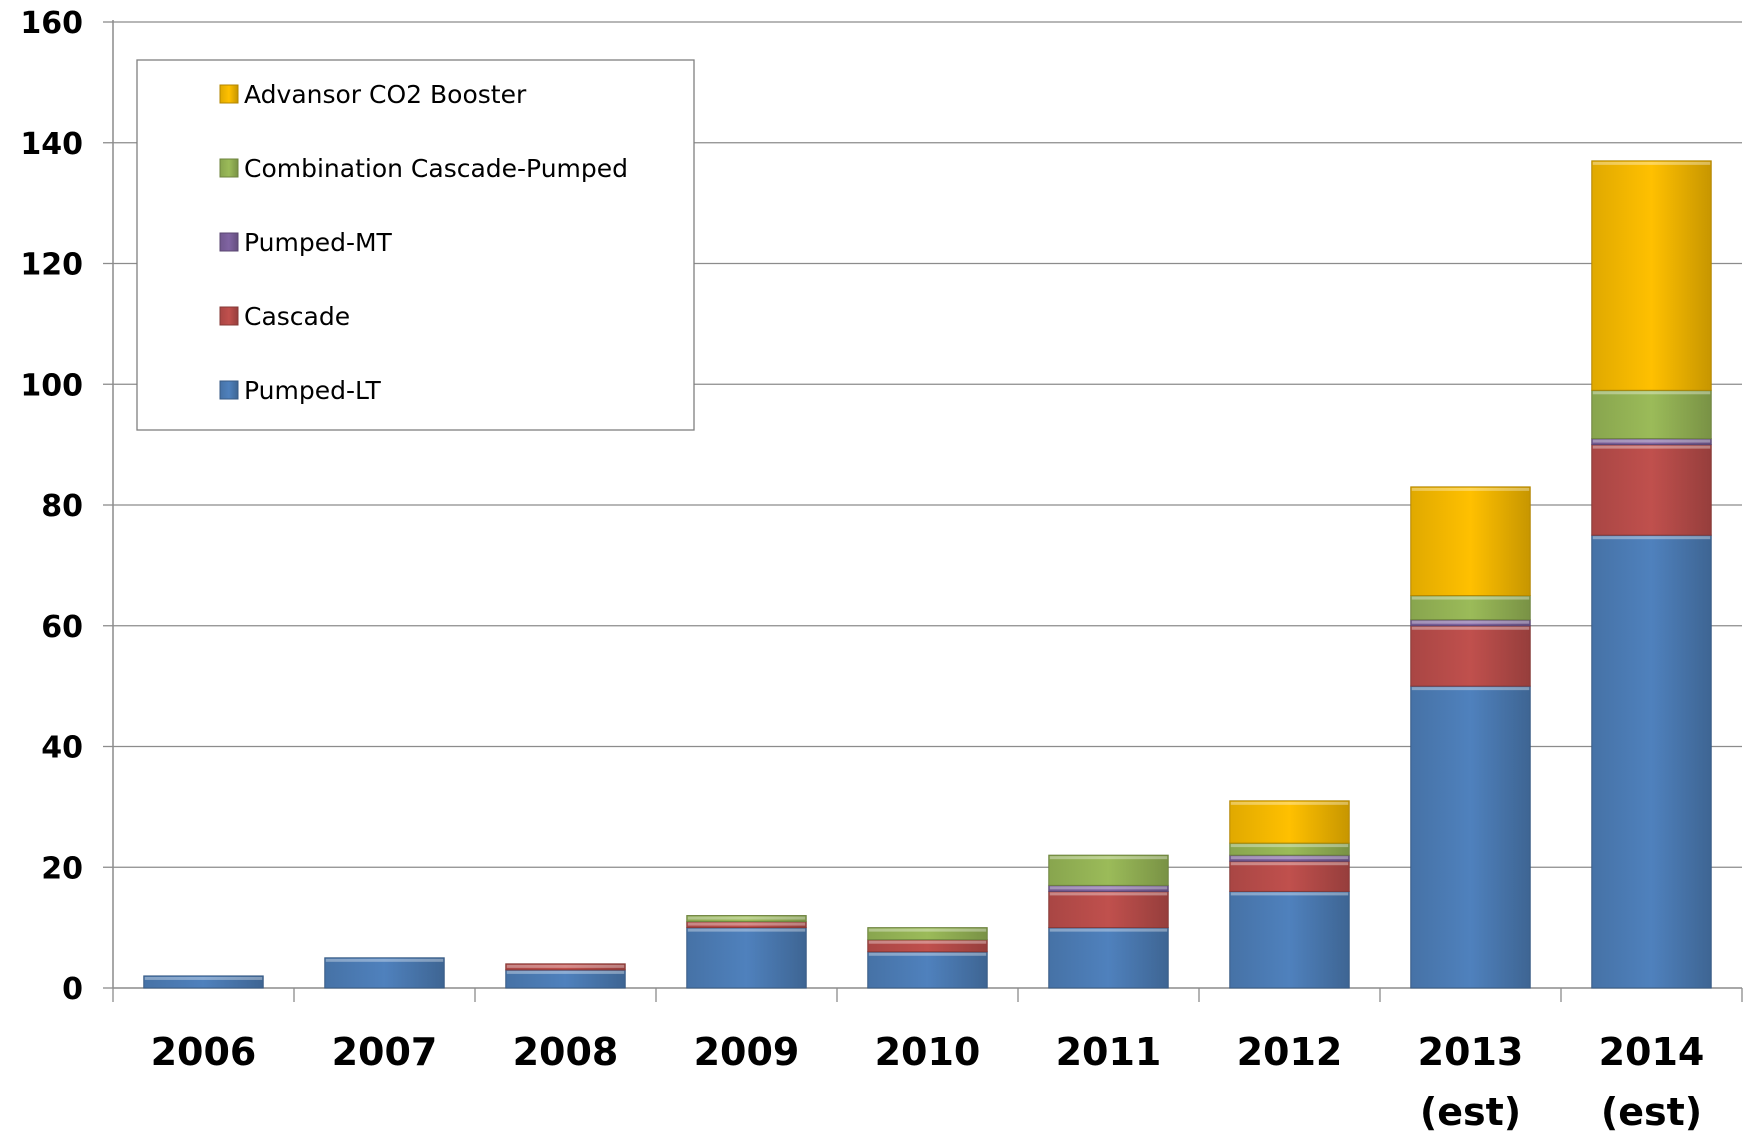 The height and width of the screenshot is (1139, 1748). I want to click on y-tick-label: 160, so click(51, 23).